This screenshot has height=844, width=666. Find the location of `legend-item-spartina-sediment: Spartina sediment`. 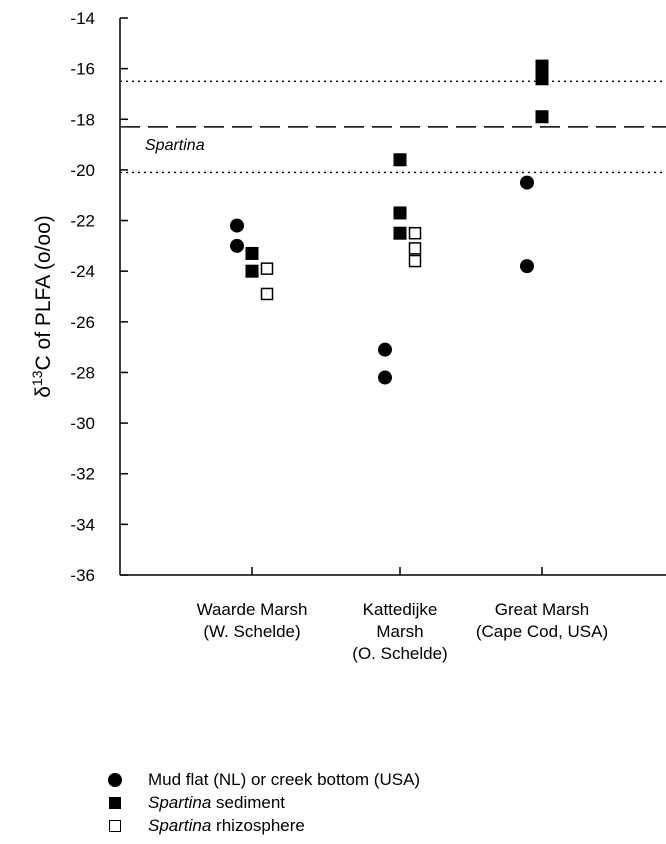

legend-item-spartina-sediment: Spartina sediment is located at coordinates (368, 802).